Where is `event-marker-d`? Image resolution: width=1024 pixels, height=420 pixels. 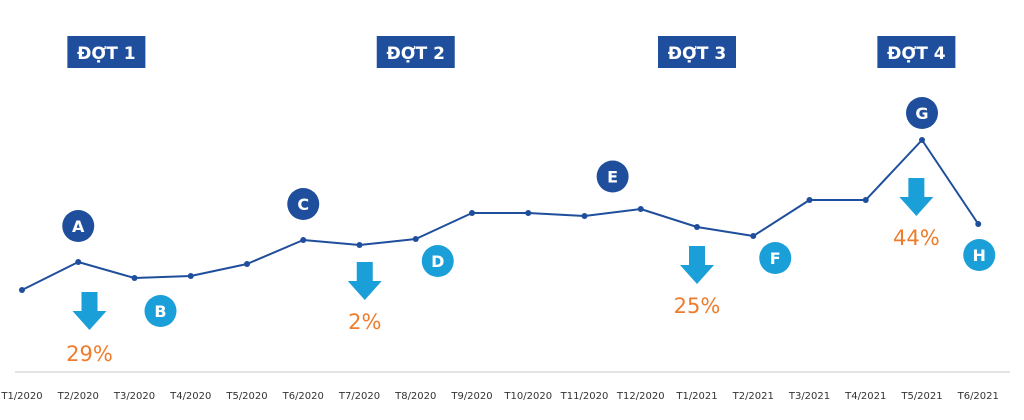 event-marker-d is located at coordinates (437, 261).